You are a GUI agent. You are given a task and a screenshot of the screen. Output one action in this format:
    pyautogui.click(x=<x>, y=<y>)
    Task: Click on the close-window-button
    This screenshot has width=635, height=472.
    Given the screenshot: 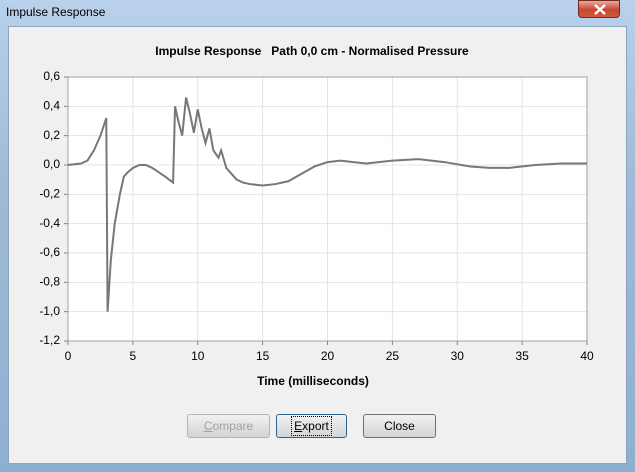 What is the action you would take?
    pyautogui.click(x=599, y=9)
    